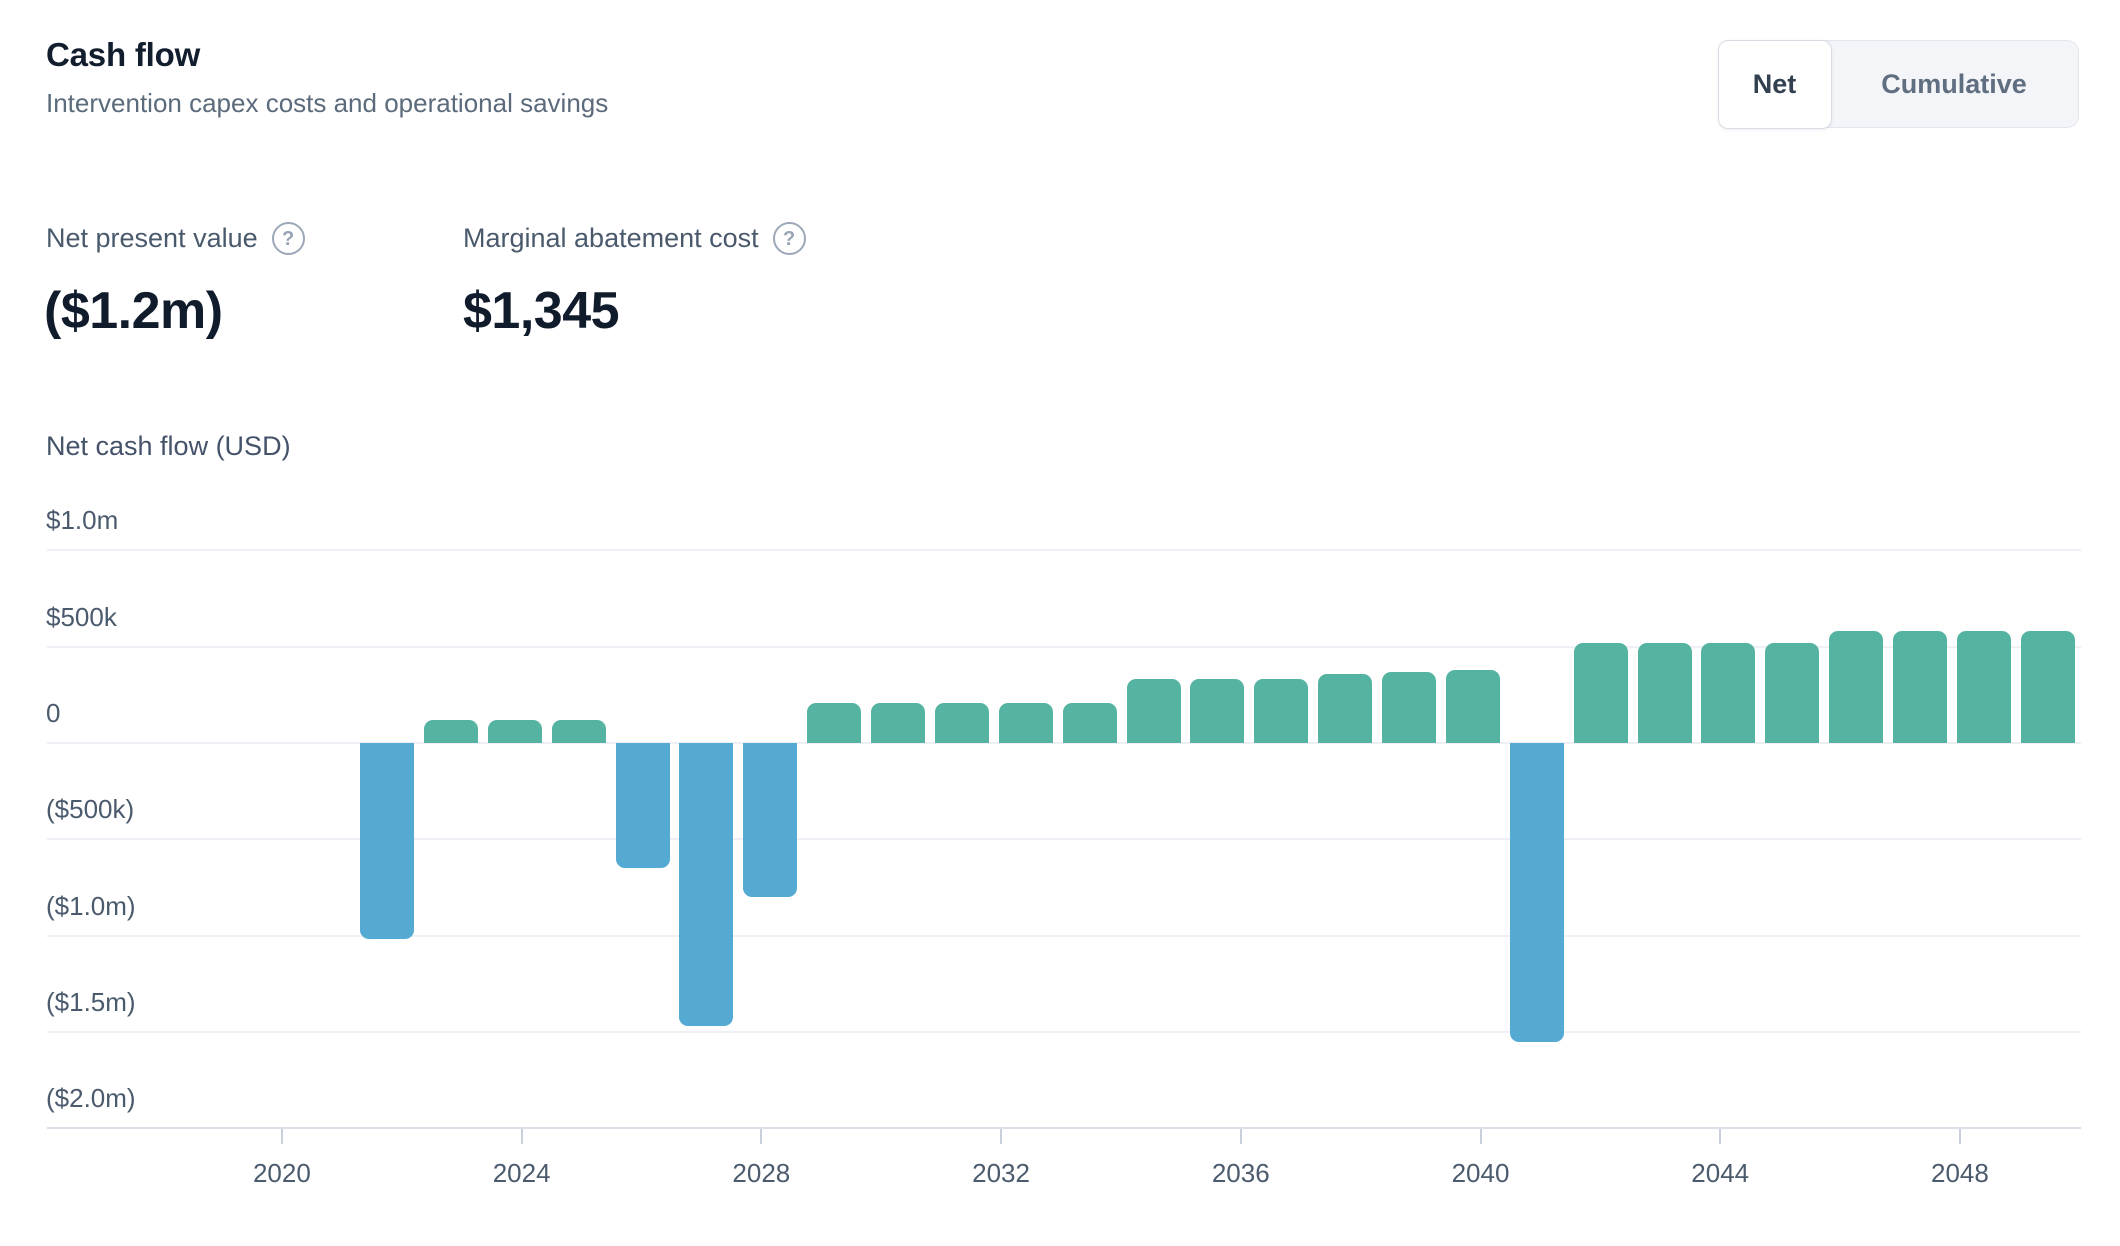  I want to click on mac-label-row: Marginal abatement cost ?, so click(634, 238).